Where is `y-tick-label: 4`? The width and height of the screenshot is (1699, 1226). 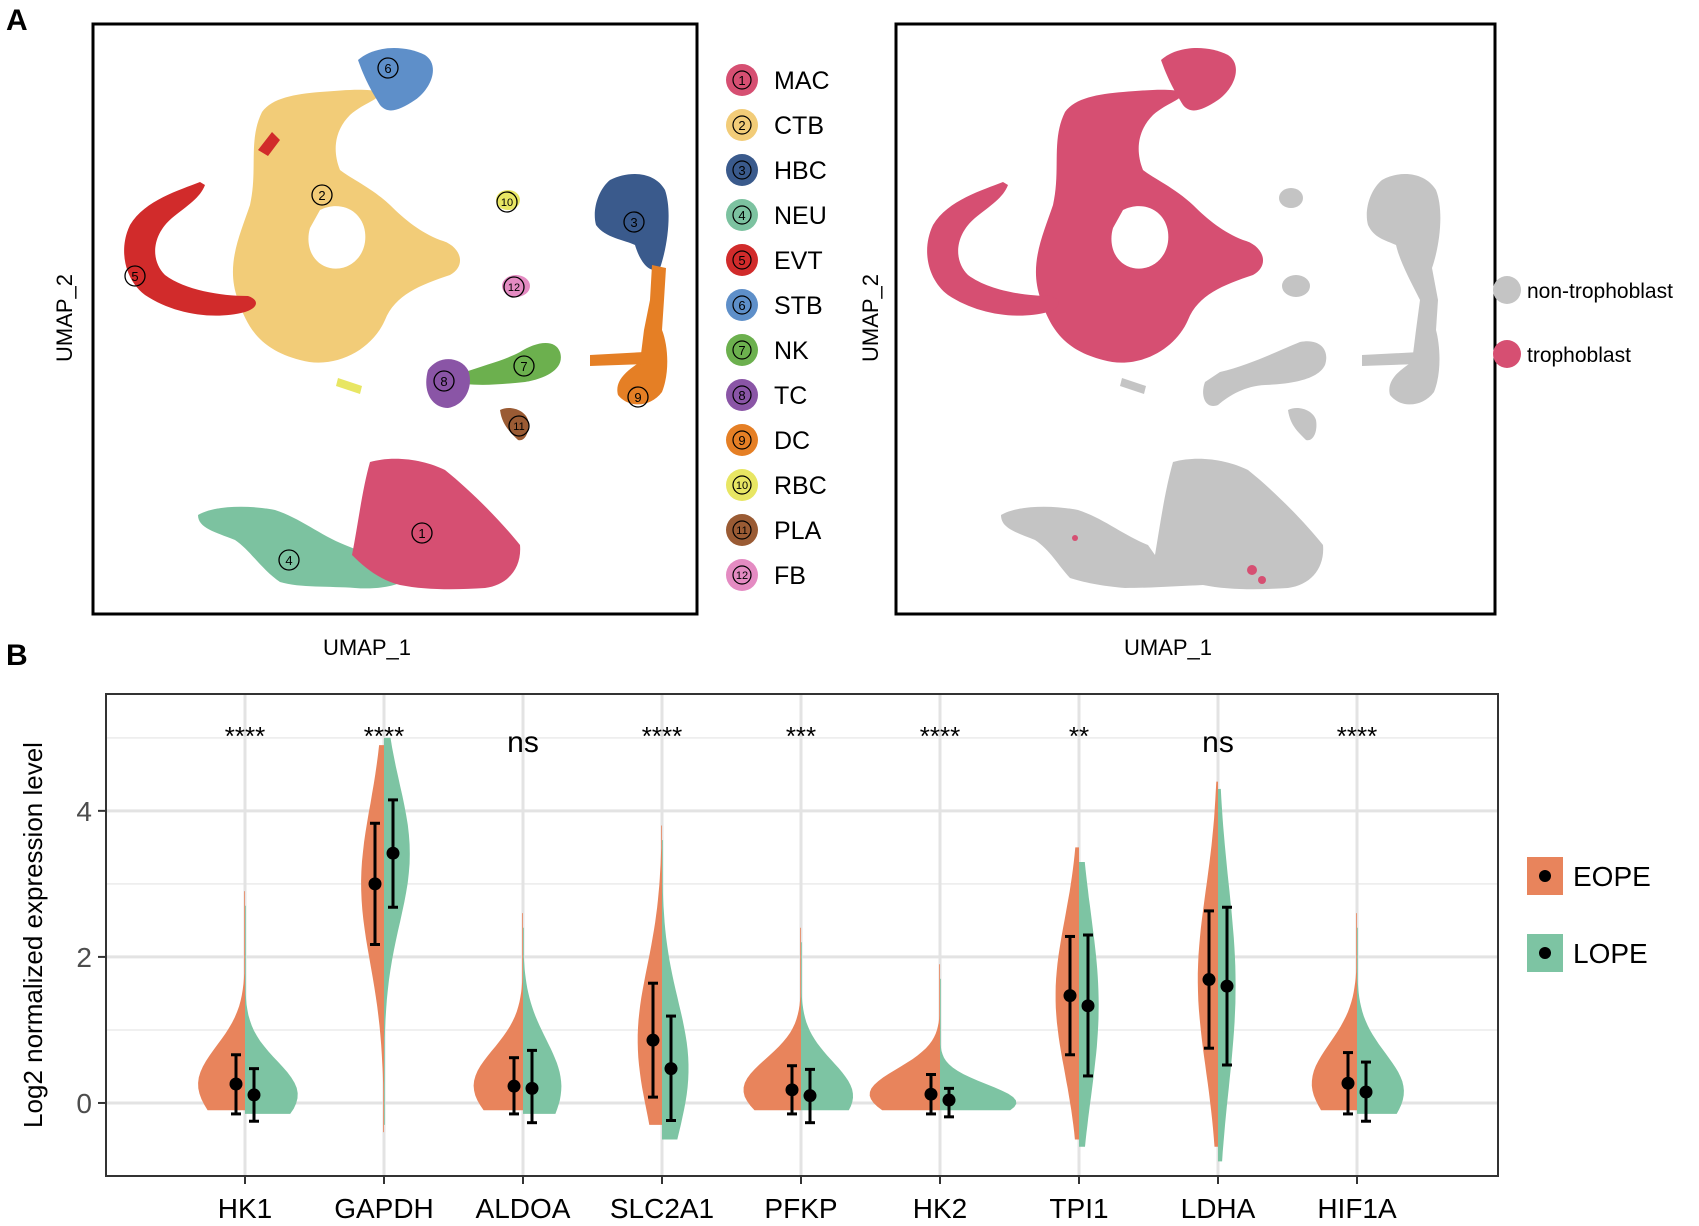
y-tick-label: 4 is located at coordinates (84, 811).